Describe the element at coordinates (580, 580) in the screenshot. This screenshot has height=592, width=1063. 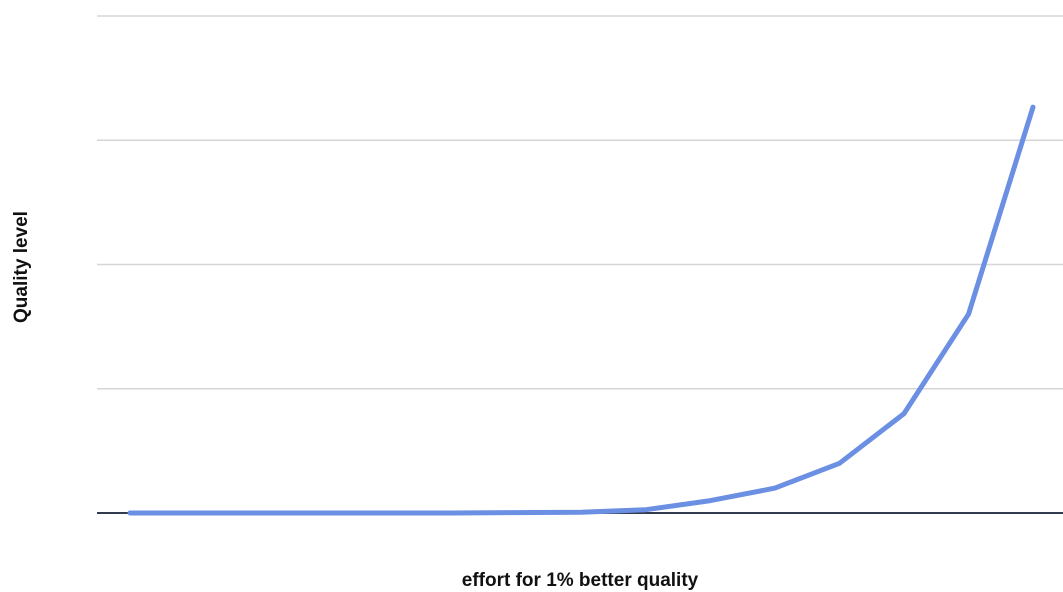
I see `x-axis-label: effort for 1% better quality` at that location.